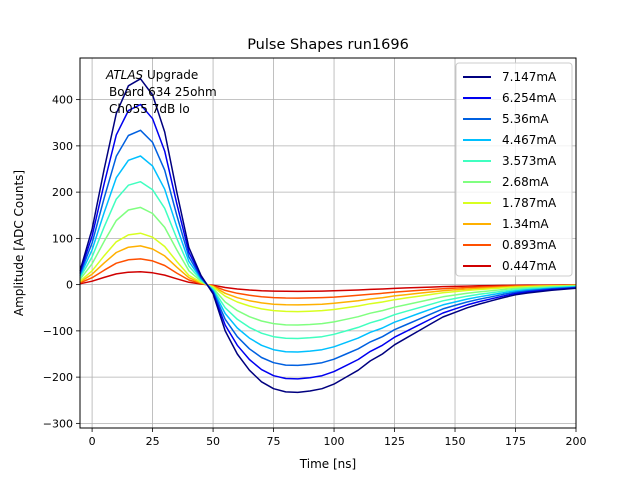  Describe the element at coordinates (529, 266) in the screenshot. I see `legend-label: 0.447mA` at that location.